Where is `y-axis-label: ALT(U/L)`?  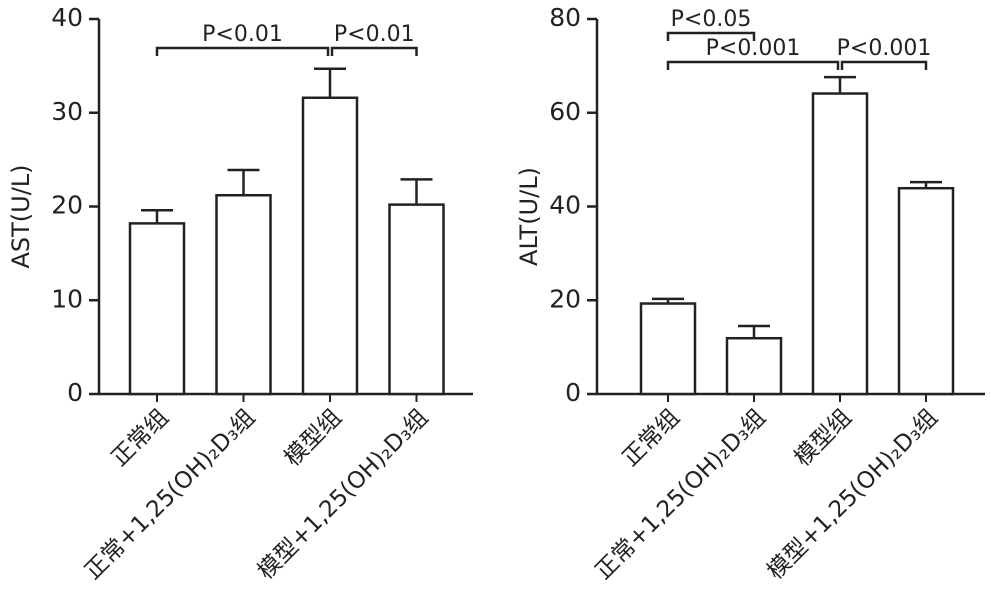 y-axis-label: ALT(U/L) is located at coordinates (529, 216).